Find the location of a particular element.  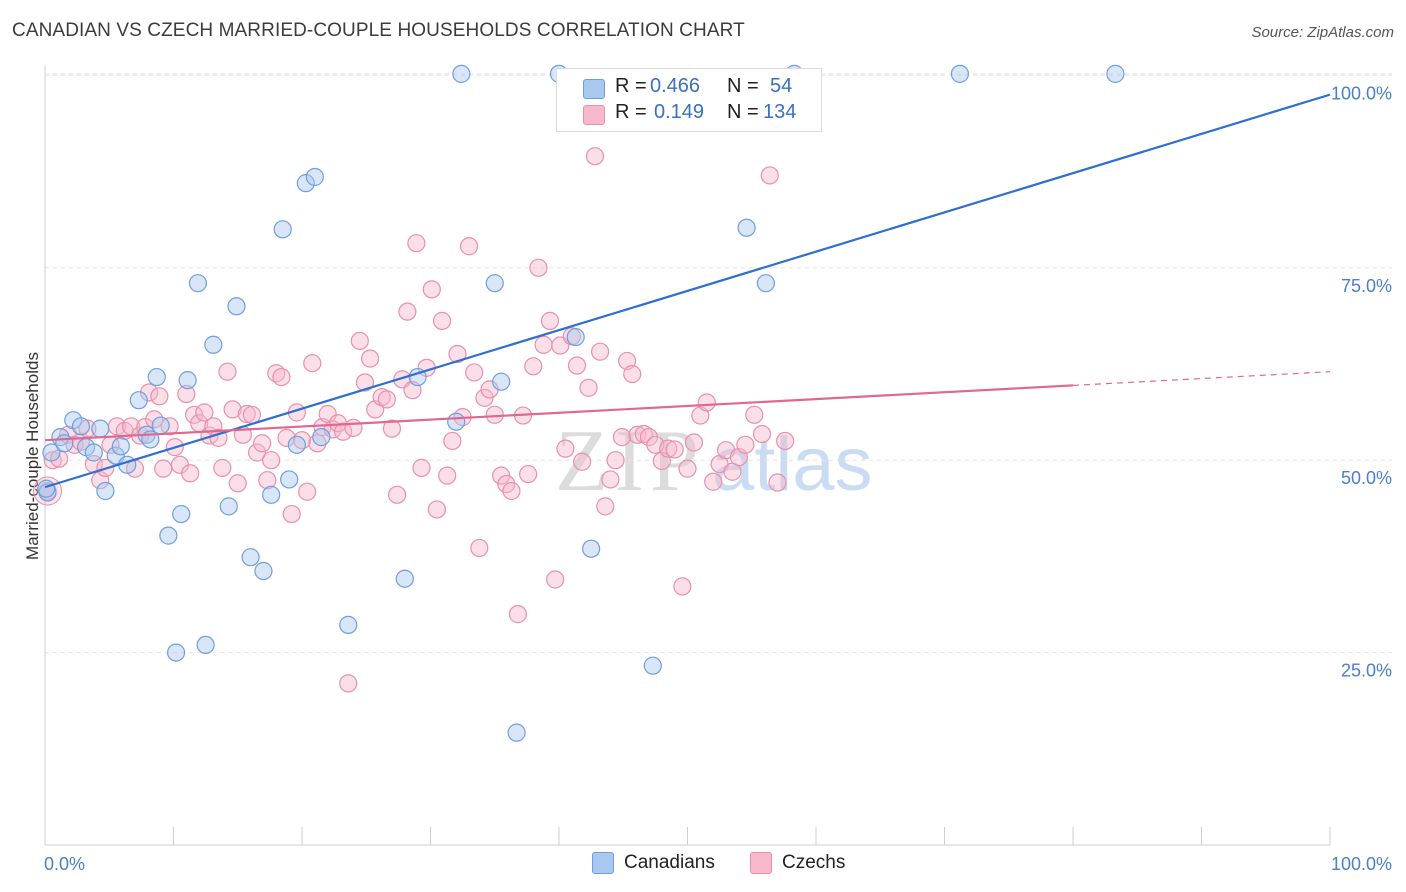

x-tick-label-0: 0.0% is located at coordinates (64, 864).